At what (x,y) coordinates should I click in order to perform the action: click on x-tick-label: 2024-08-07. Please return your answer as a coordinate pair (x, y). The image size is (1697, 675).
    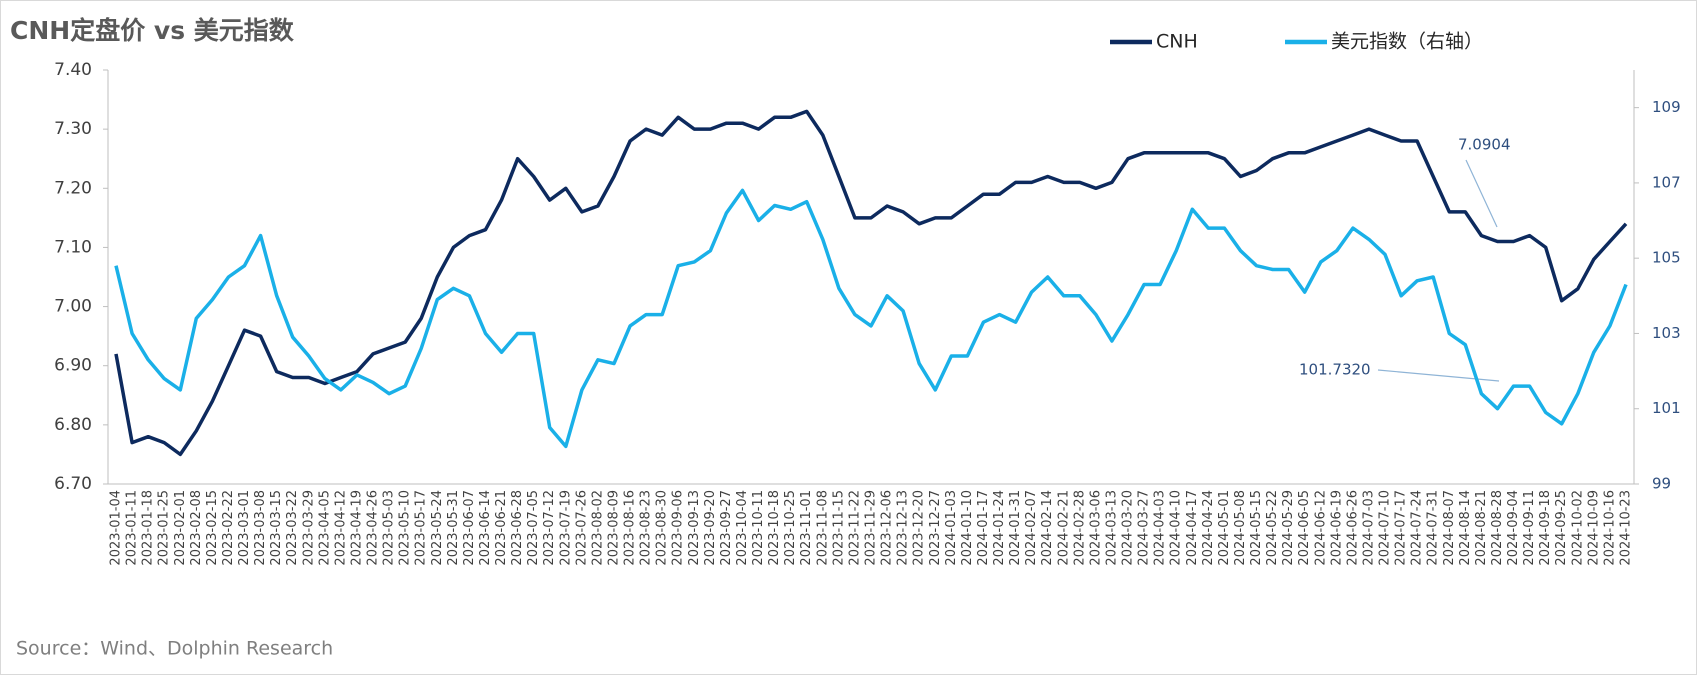
    Looking at the image, I should click on (1449, 528).